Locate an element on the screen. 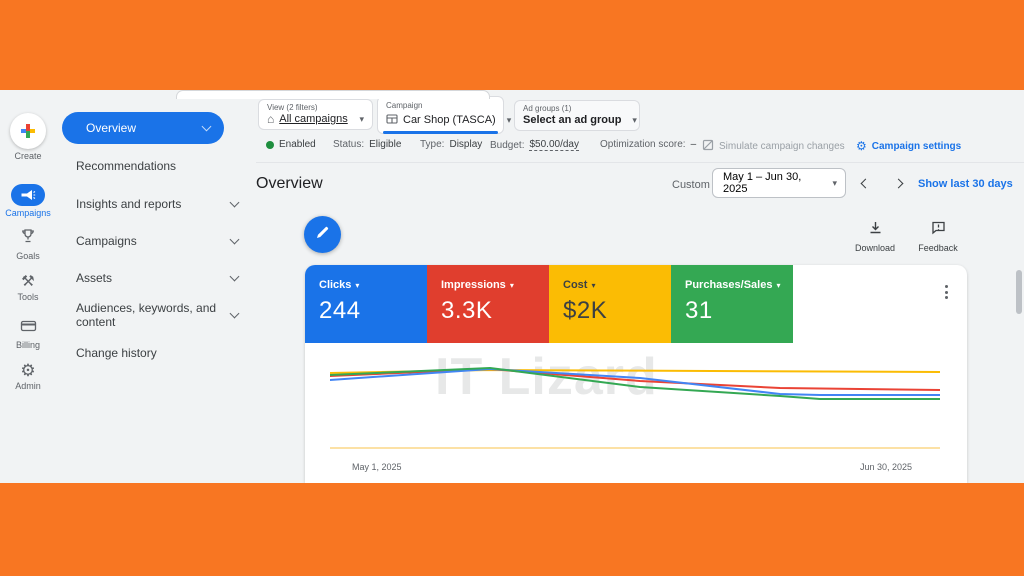 The width and height of the screenshot is (1024, 576). sidebar-item-campaigns: Campaigns is located at coordinates (157, 241).